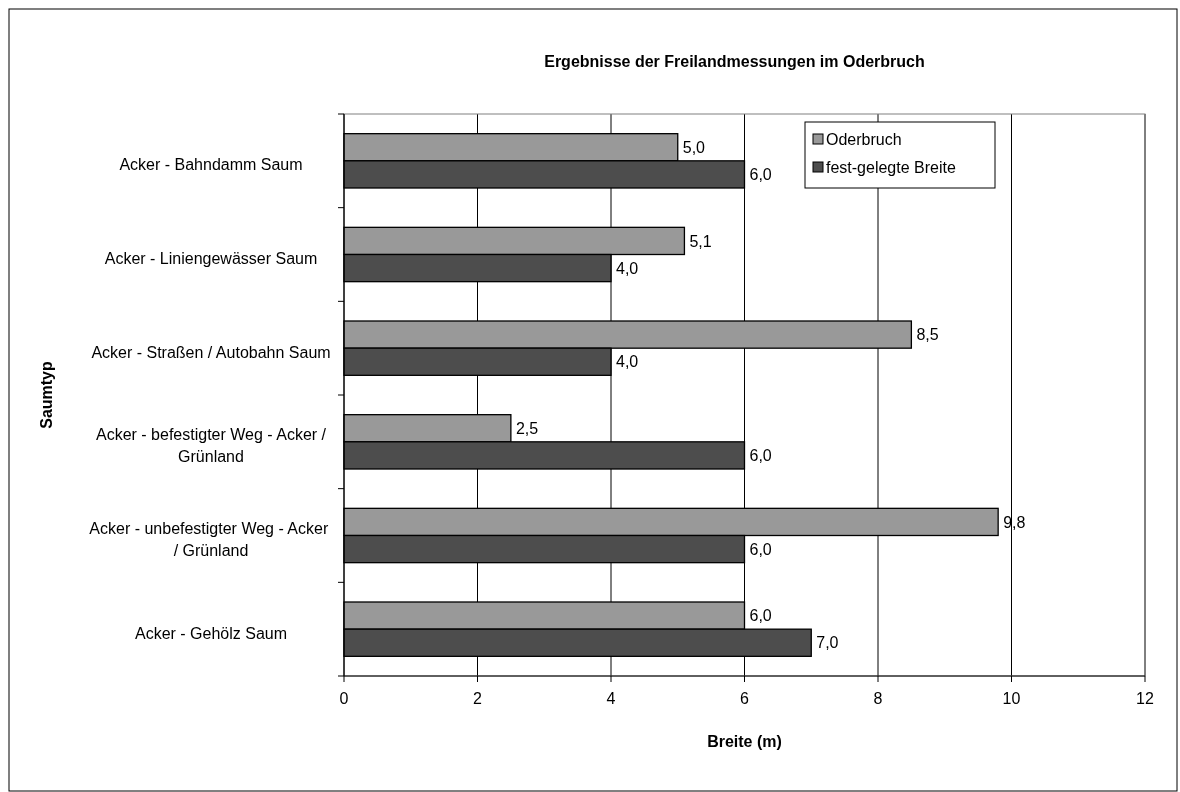 This screenshot has width=1180, height=792. What do you see at coordinates (527, 428) in the screenshot?
I see `data-label: 2,5` at bounding box center [527, 428].